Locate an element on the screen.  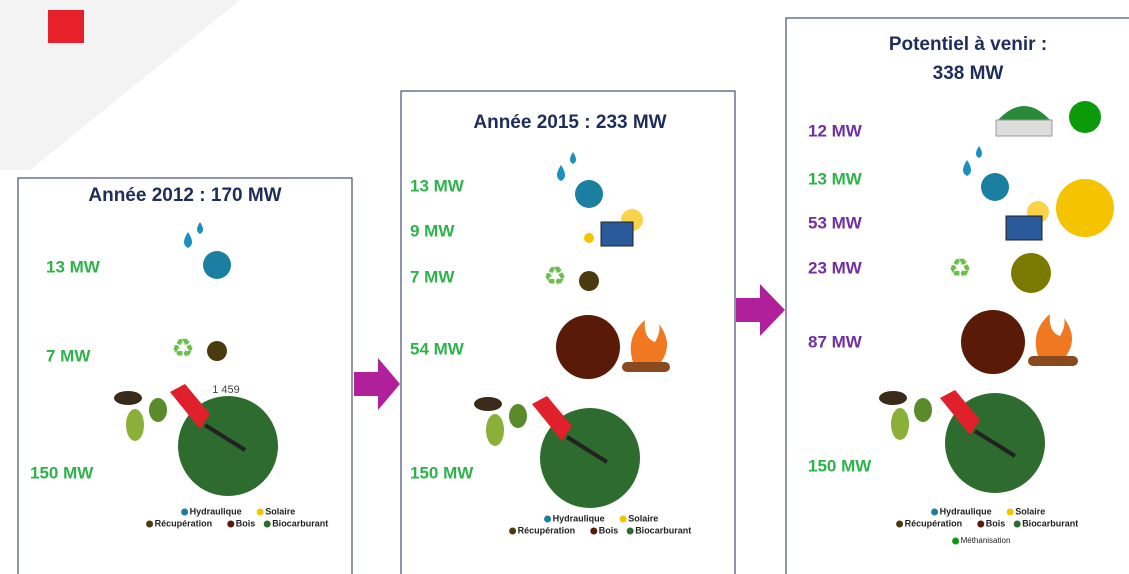
logo-square is located at coordinates (66, 26).